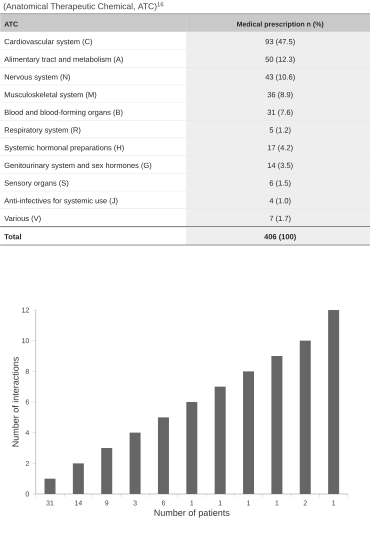 This screenshot has width=370, height=541. I want to click on text: (Anatomical Therapeutic Chemical, ATC)$^{16}$, so click(84, 6).